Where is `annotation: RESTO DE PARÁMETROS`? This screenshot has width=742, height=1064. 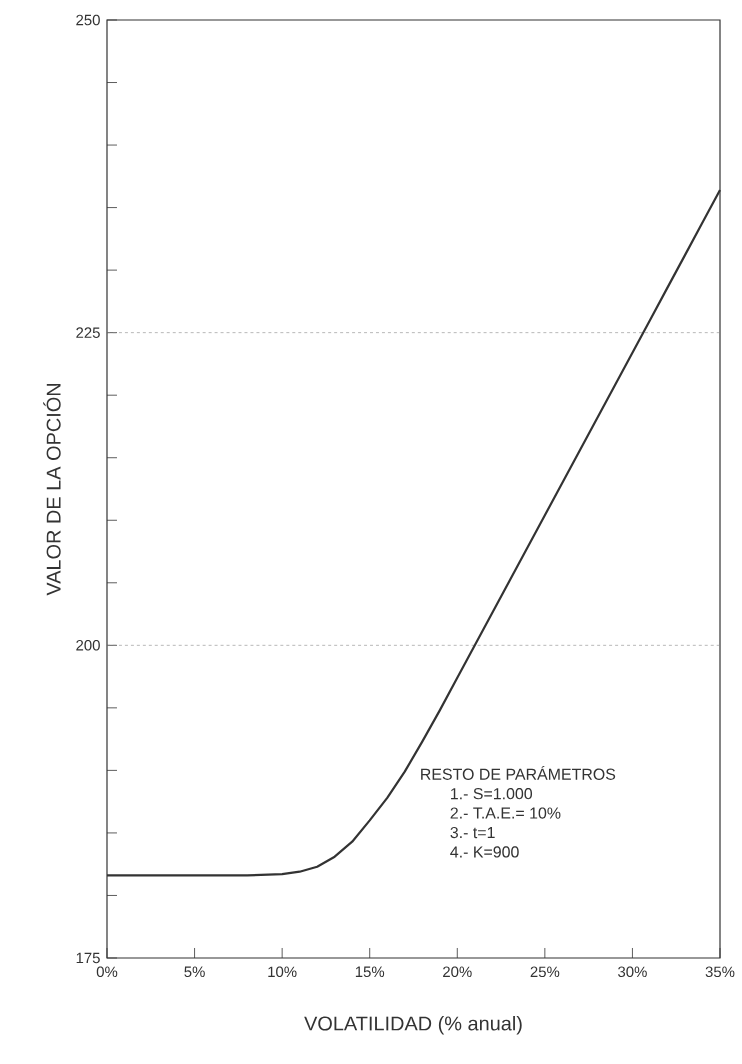
annotation: RESTO DE PARÁMETROS is located at coordinates (518, 772).